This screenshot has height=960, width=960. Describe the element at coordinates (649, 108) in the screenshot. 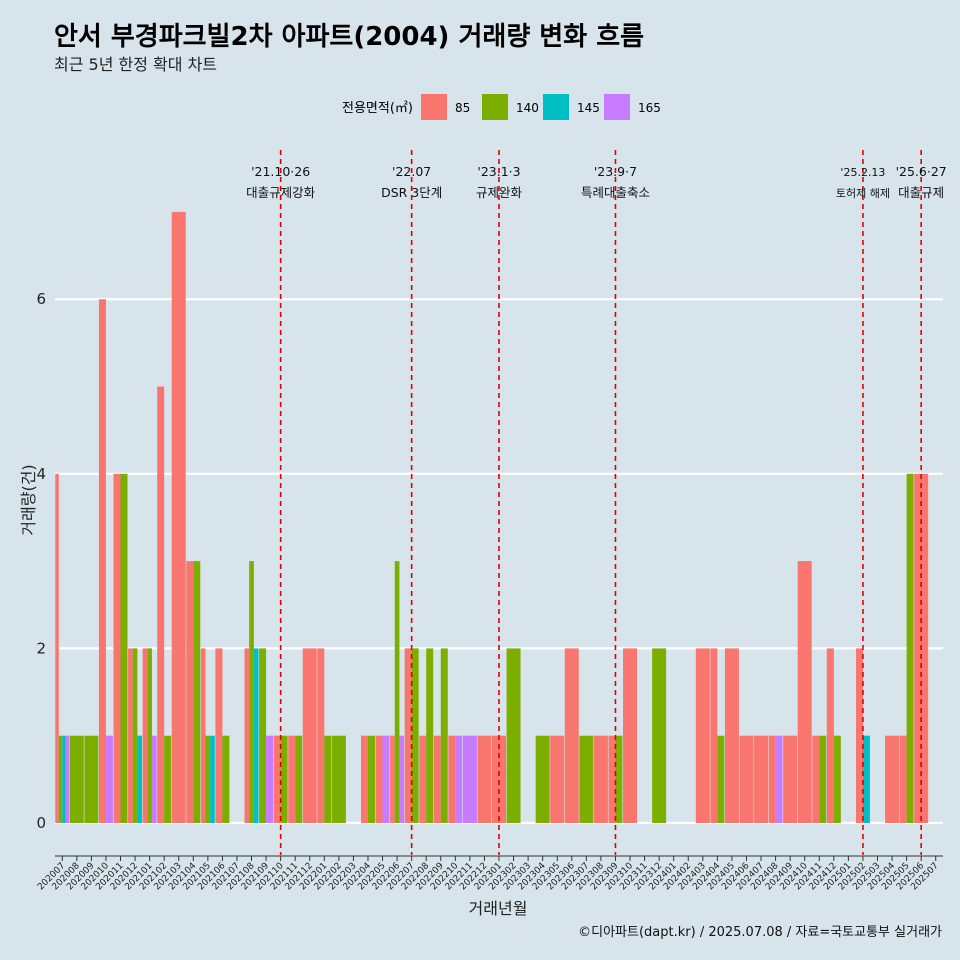

I see `legend-label-165: 165` at that location.